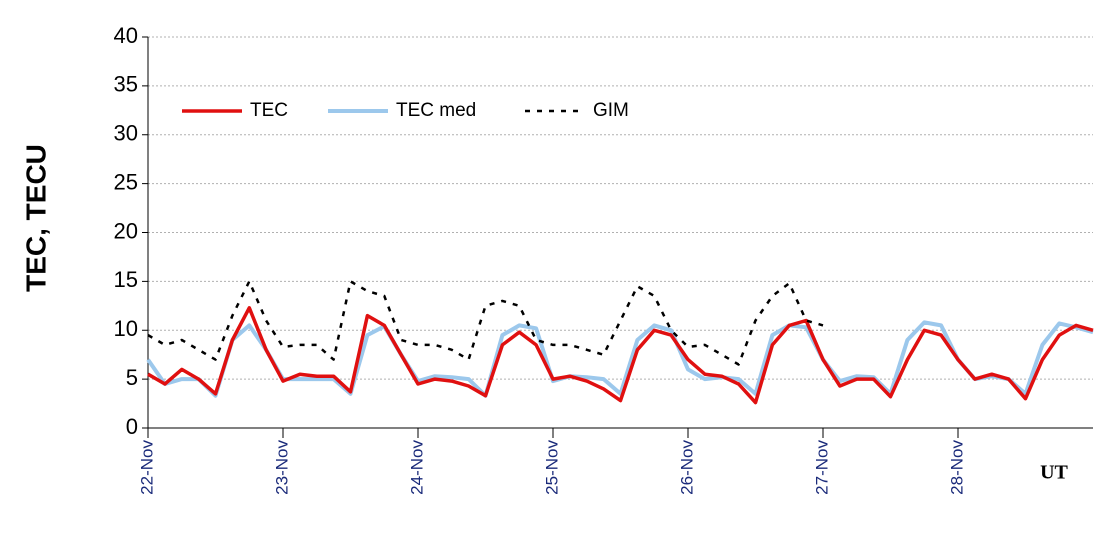 This screenshot has width=1116, height=533. I want to click on x-tick-label: 25-Nov, so click(551, 467).